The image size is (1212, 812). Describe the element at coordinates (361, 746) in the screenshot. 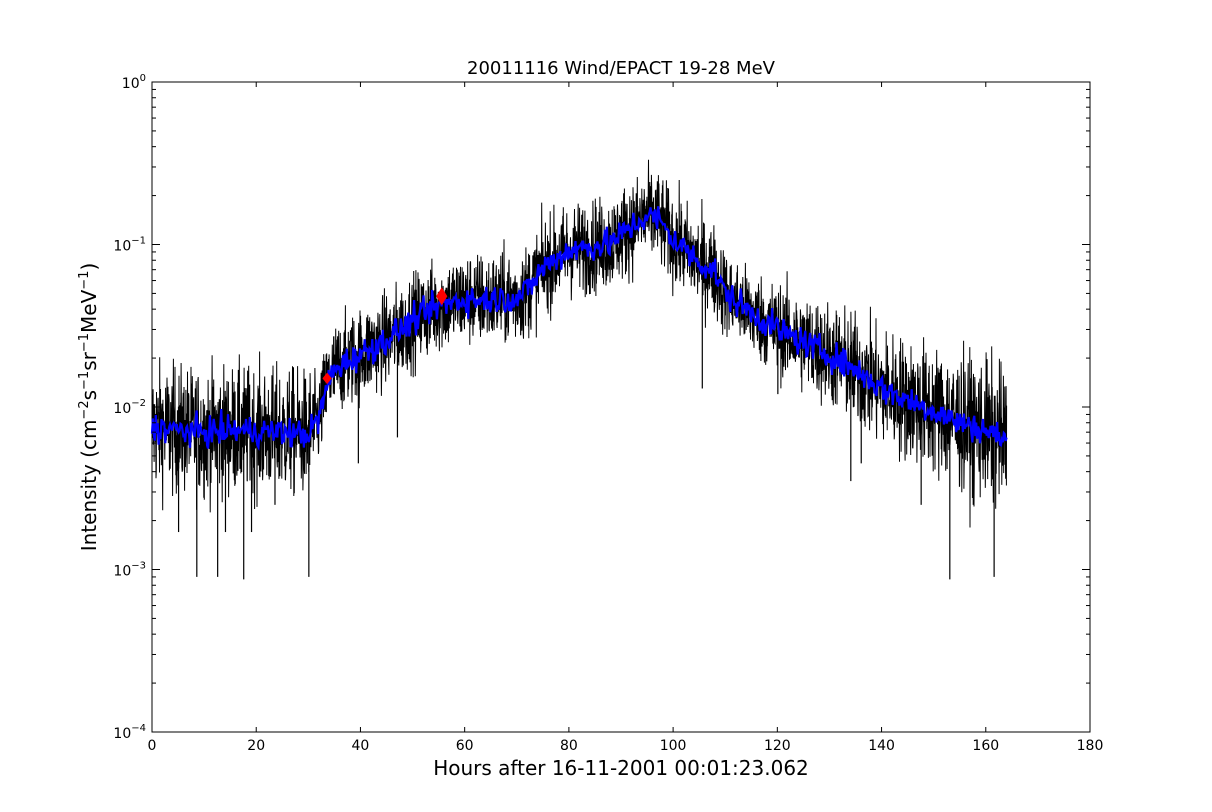

I see `x-tick-label: 40` at that location.